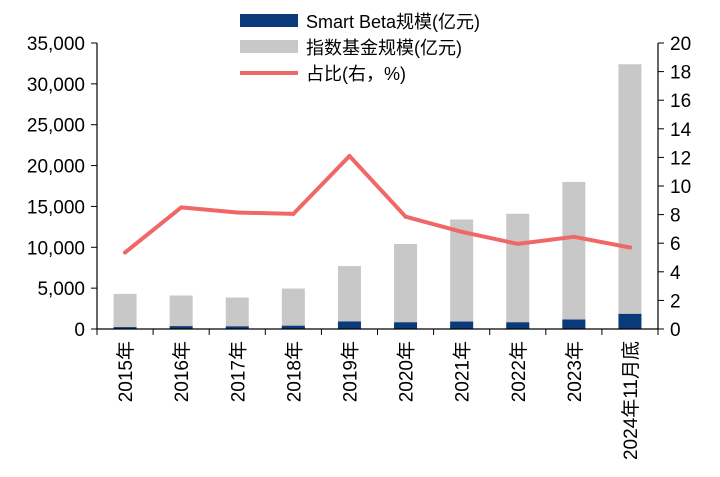 The width and height of the screenshot is (720, 477). What do you see at coordinates (356, 74) in the screenshot?
I see `legend-label-ratio: 占比(右，%)` at bounding box center [356, 74].